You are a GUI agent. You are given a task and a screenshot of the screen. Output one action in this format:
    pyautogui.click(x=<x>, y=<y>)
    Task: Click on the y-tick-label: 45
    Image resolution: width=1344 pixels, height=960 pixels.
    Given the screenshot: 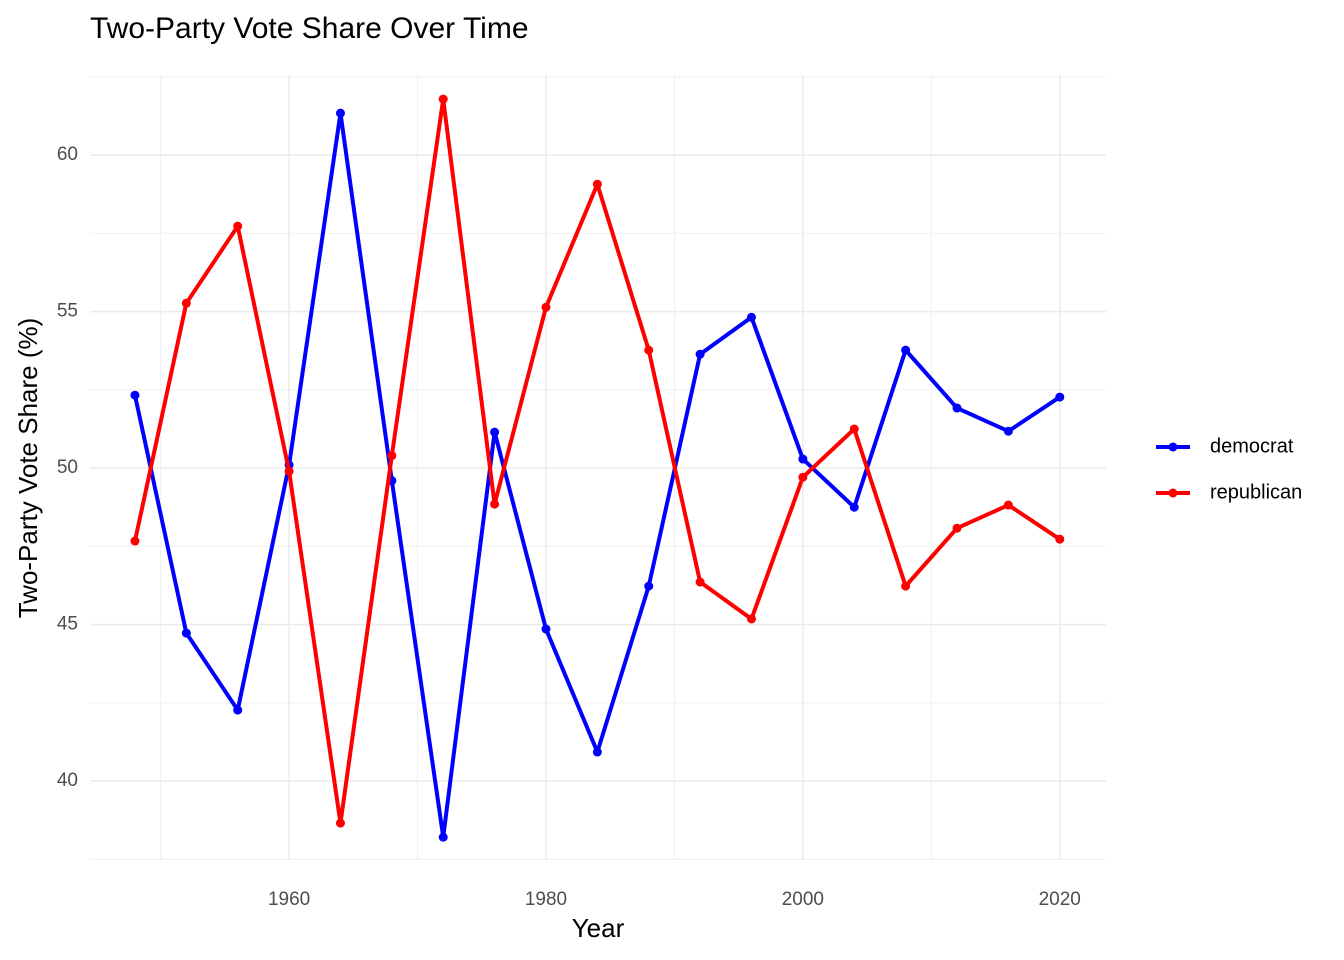 What is the action you would take?
    pyautogui.click(x=67, y=624)
    